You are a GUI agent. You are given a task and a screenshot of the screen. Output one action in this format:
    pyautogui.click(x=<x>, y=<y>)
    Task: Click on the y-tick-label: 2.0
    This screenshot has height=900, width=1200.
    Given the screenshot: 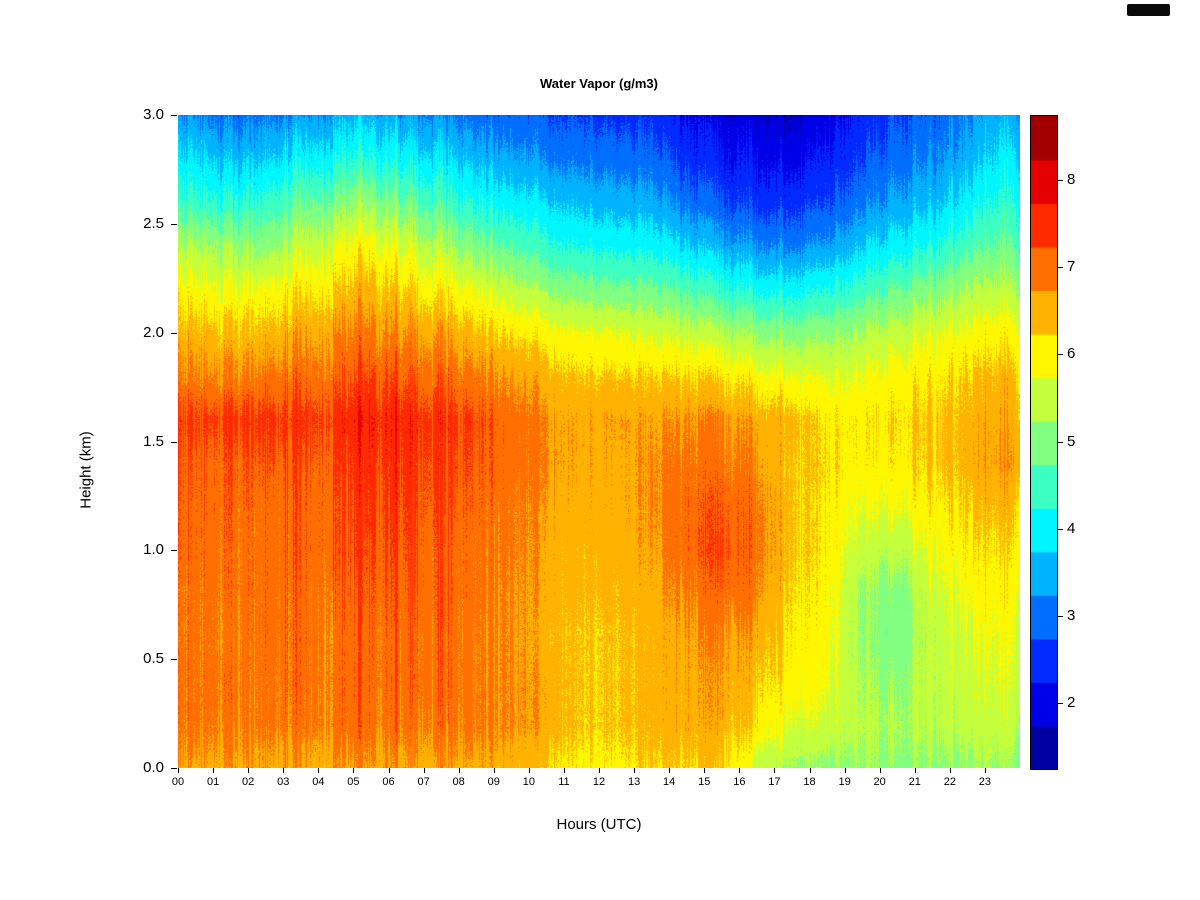 What is the action you would take?
    pyautogui.click(x=153, y=332)
    